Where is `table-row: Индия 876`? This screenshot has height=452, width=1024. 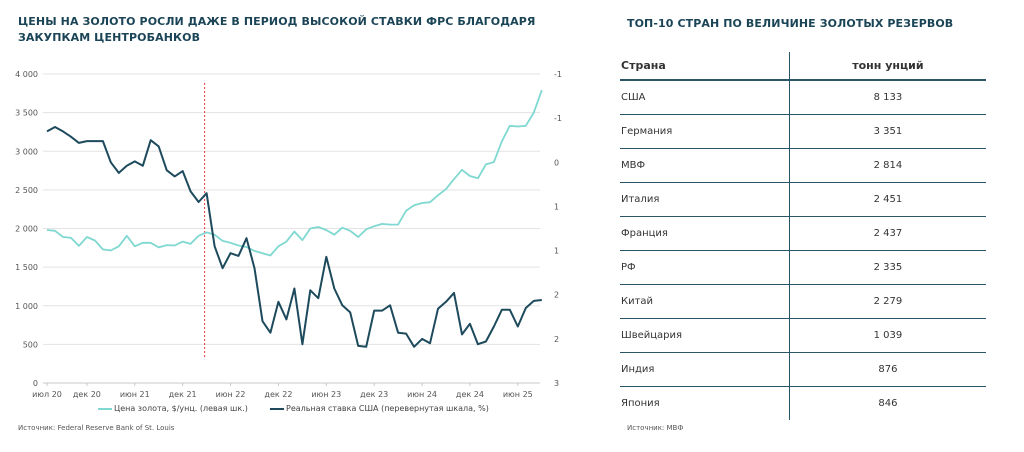
table-row: Индия 876 is located at coordinates (803, 369).